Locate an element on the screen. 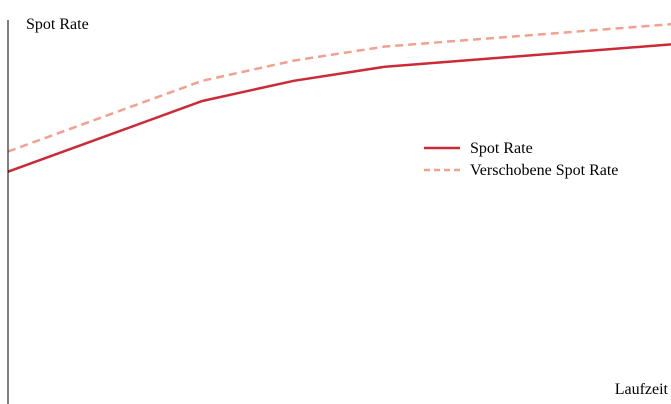 The height and width of the screenshot is (404, 671). y-axis-label: Spot Rate is located at coordinates (57, 24).